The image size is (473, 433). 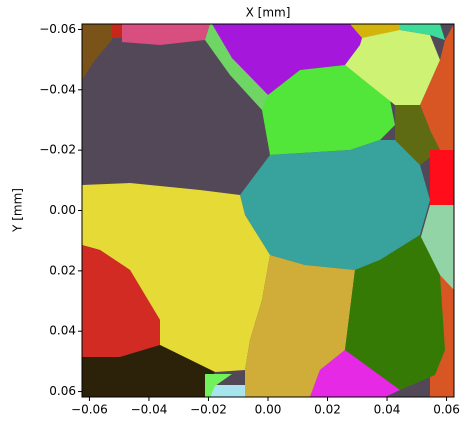 I want to click on x-tick-label: 0.00, so click(x=268, y=410).